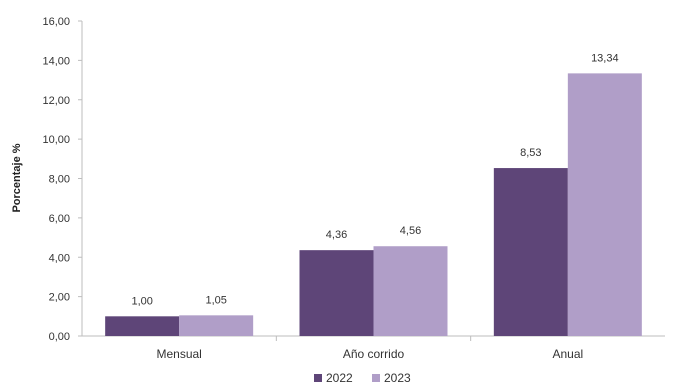  Describe the element at coordinates (567, 354) in the screenshot. I see `x-tick-label: Anual` at that location.